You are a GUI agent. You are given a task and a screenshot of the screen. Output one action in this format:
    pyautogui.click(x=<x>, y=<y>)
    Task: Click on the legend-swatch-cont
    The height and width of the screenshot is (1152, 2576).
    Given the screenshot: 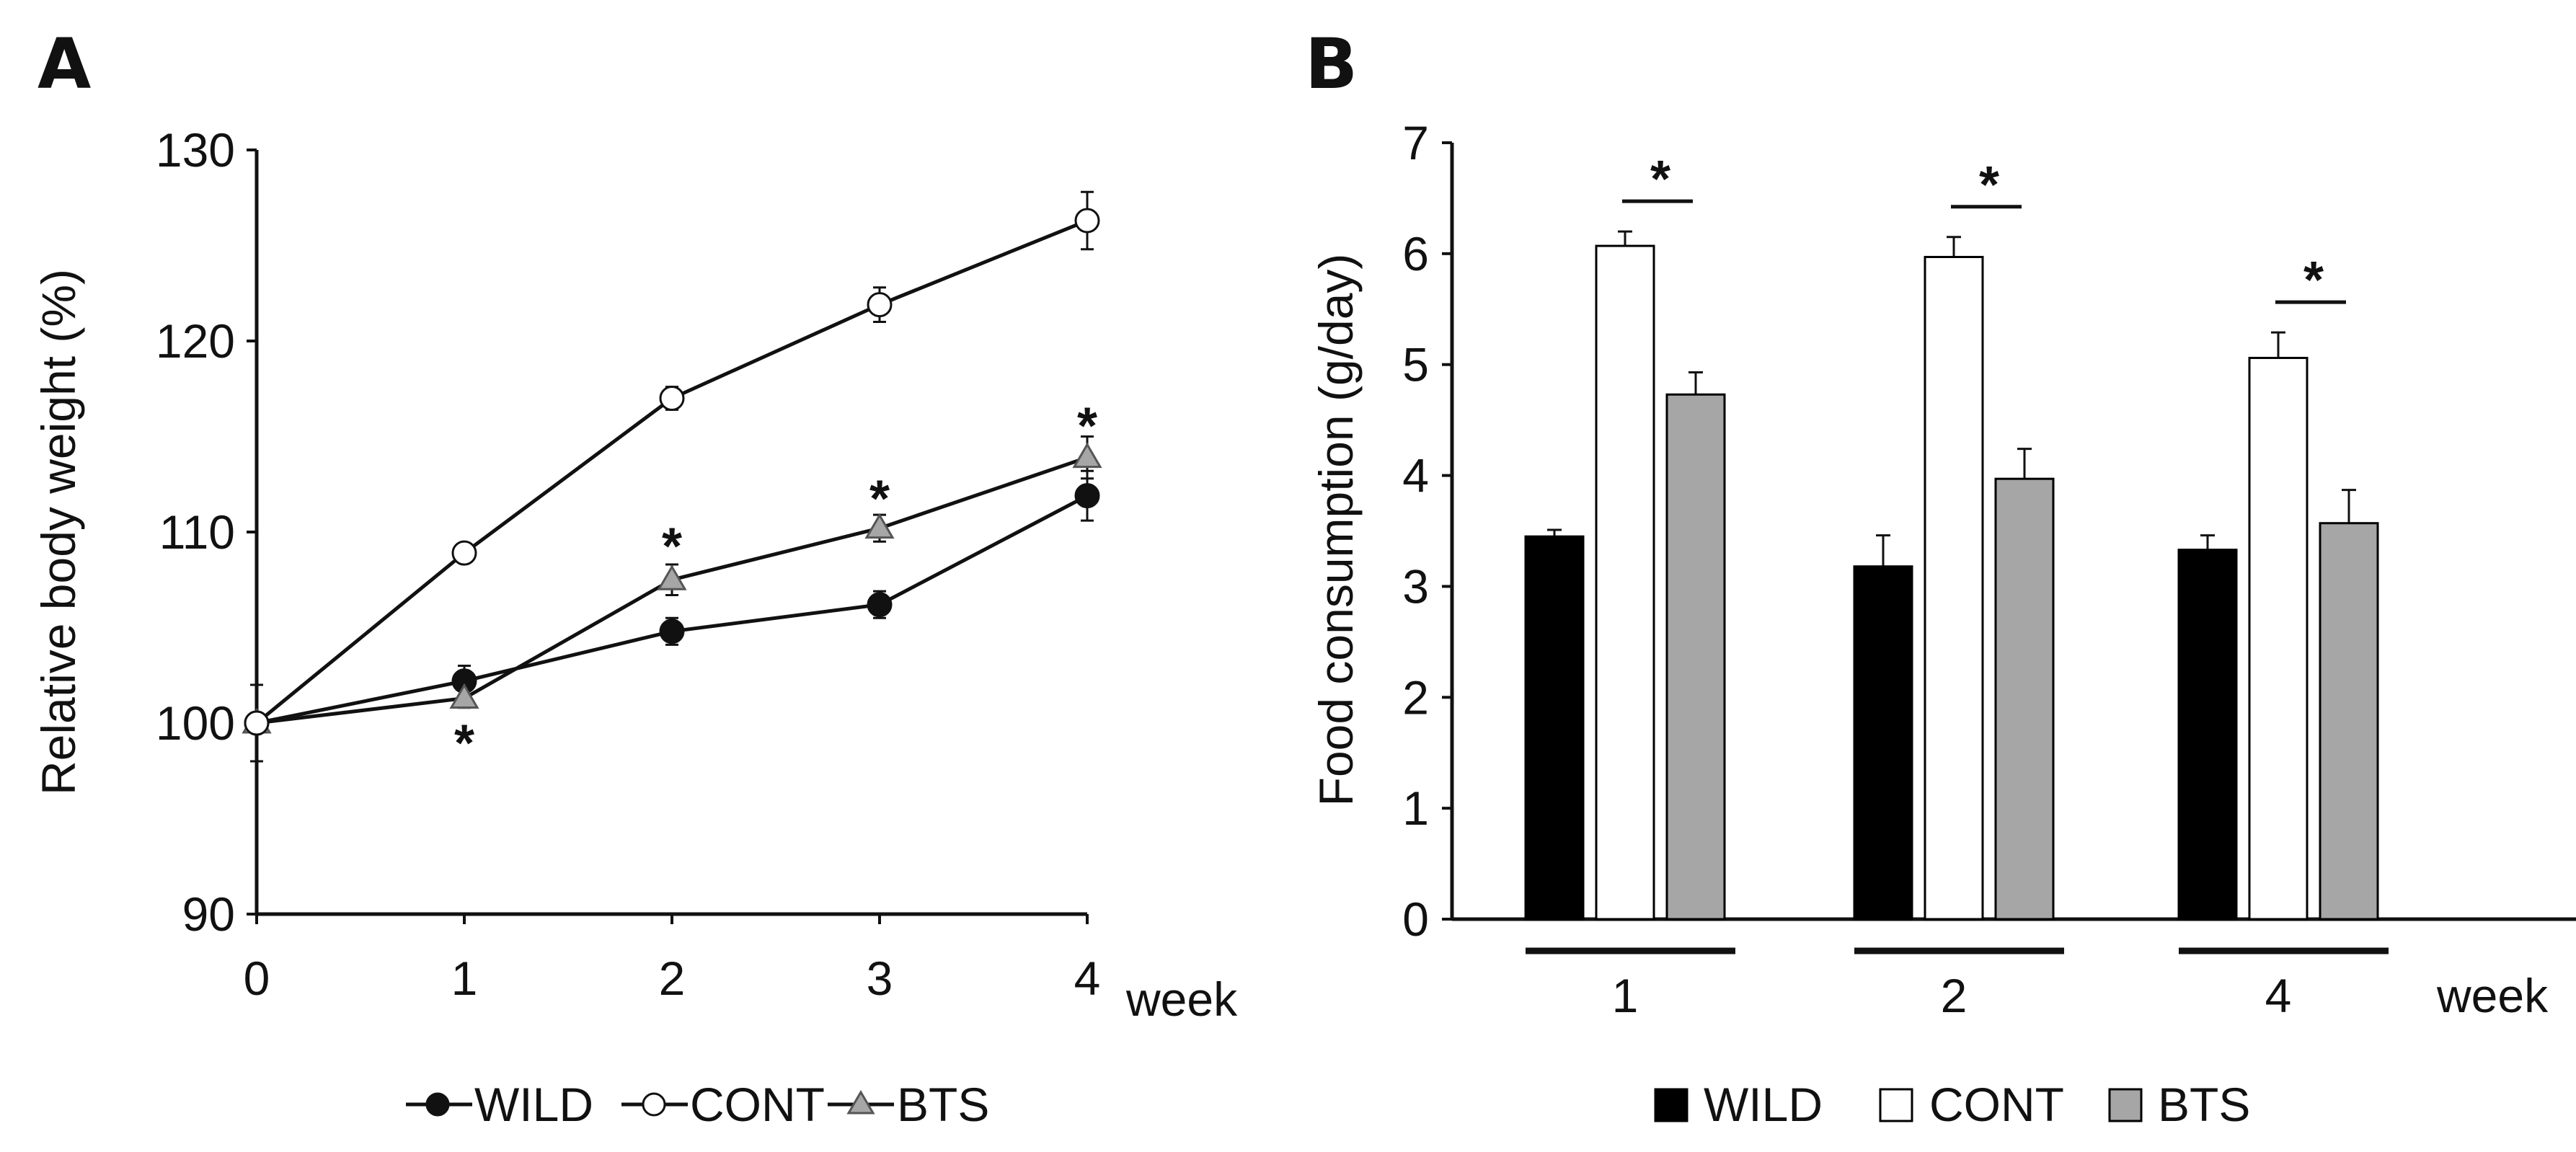 What is the action you would take?
    pyautogui.click(x=1896, y=1105)
    